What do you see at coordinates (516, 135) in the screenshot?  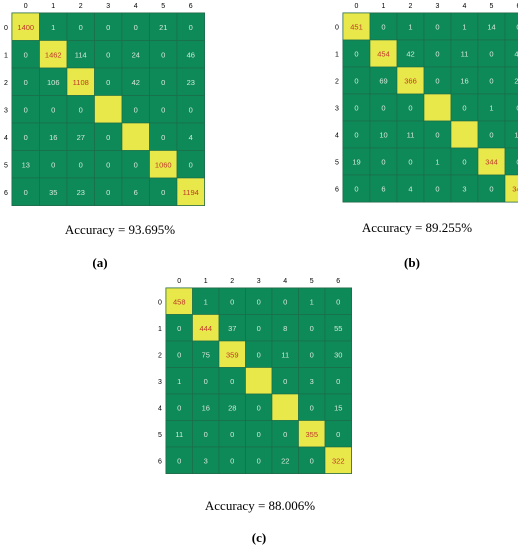 I see `cell-value-label: 12` at bounding box center [516, 135].